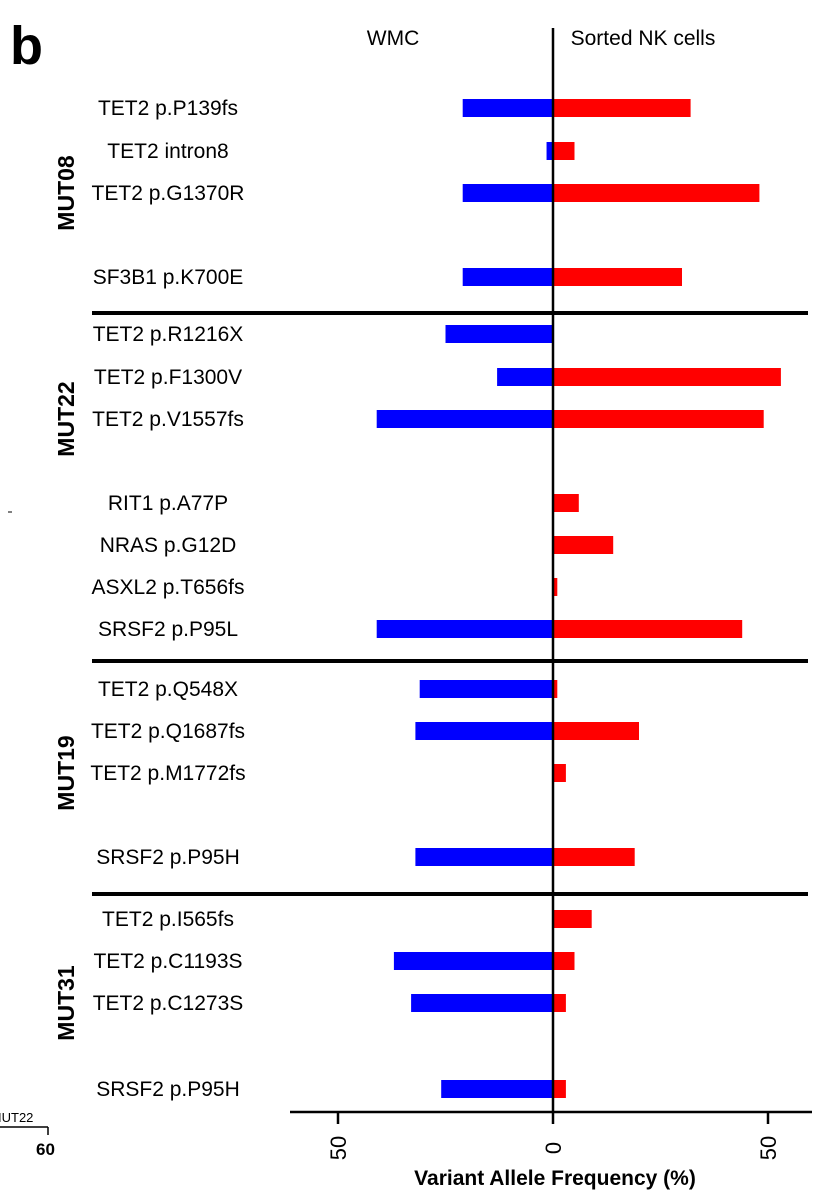 The width and height of the screenshot is (814, 1197). What do you see at coordinates (167, 151) in the screenshot?
I see `mutation-label: TET2 intron8` at bounding box center [167, 151].